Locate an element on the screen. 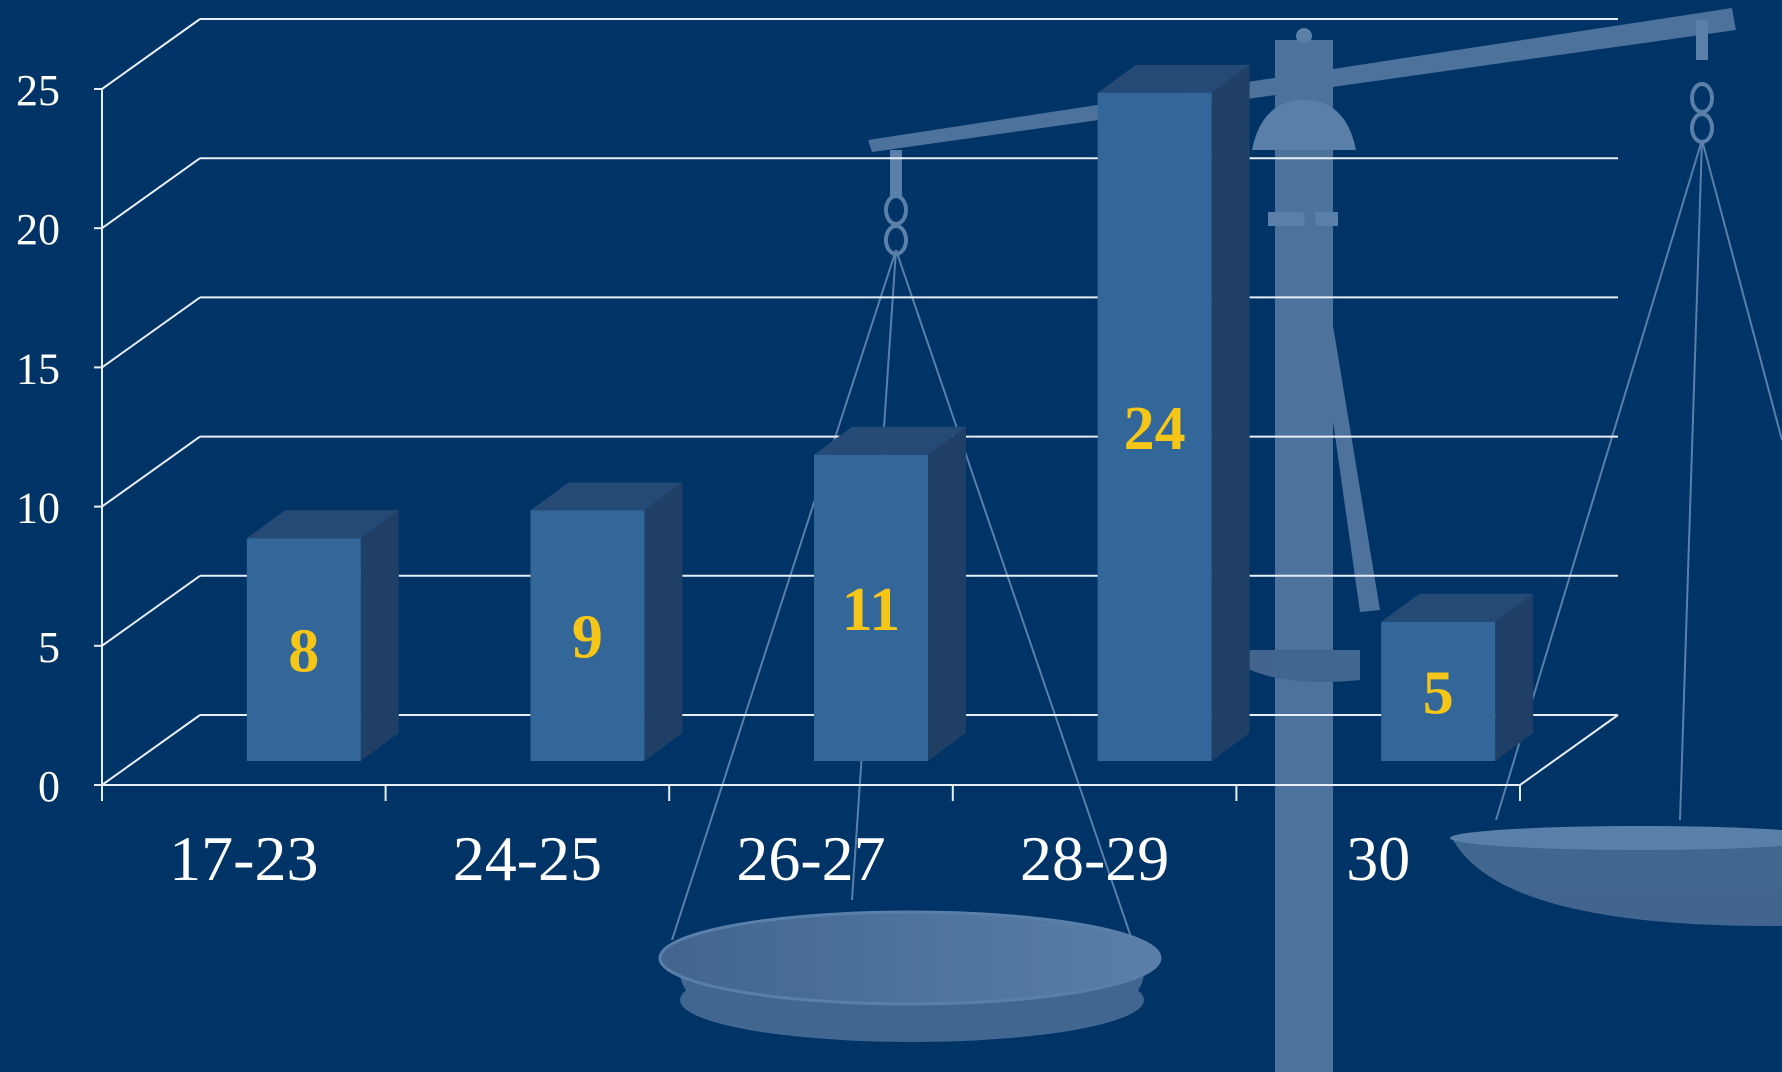 The height and width of the screenshot is (1072, 1782). y-tick-label: 20 is located at coordinates (38, 229).